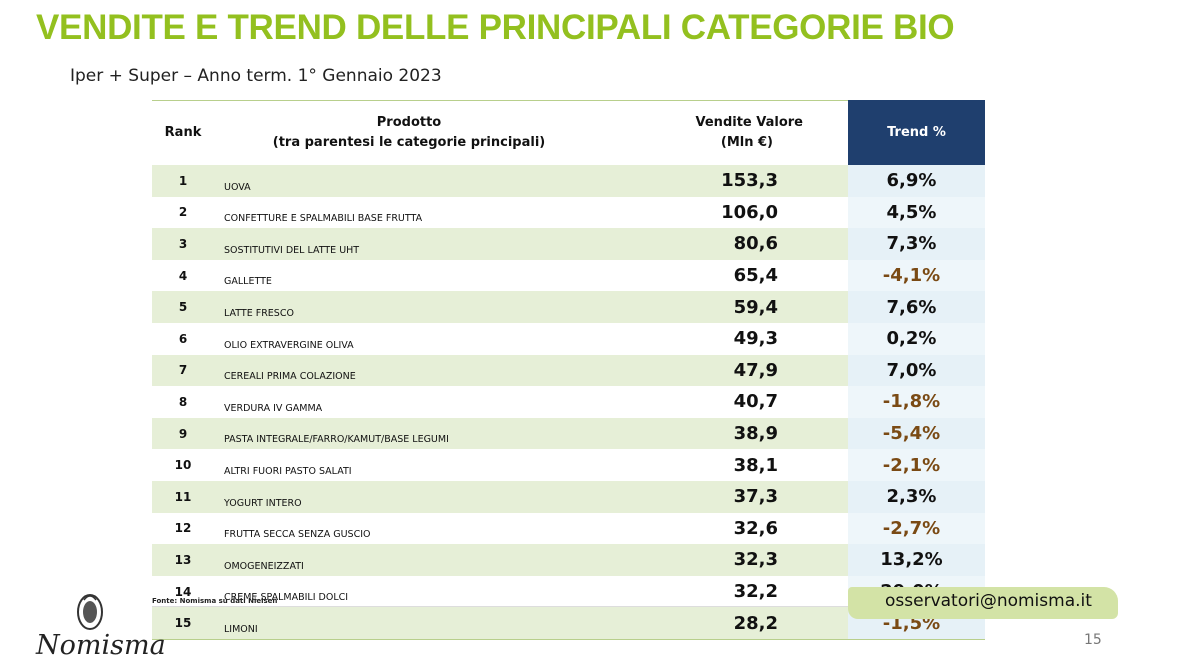 Image resolution: width=1194 pixels, height=671 pixels. Describe the element at coordinates (726, 370) in the screenshot. I see `row-value: 47,9` at that location.